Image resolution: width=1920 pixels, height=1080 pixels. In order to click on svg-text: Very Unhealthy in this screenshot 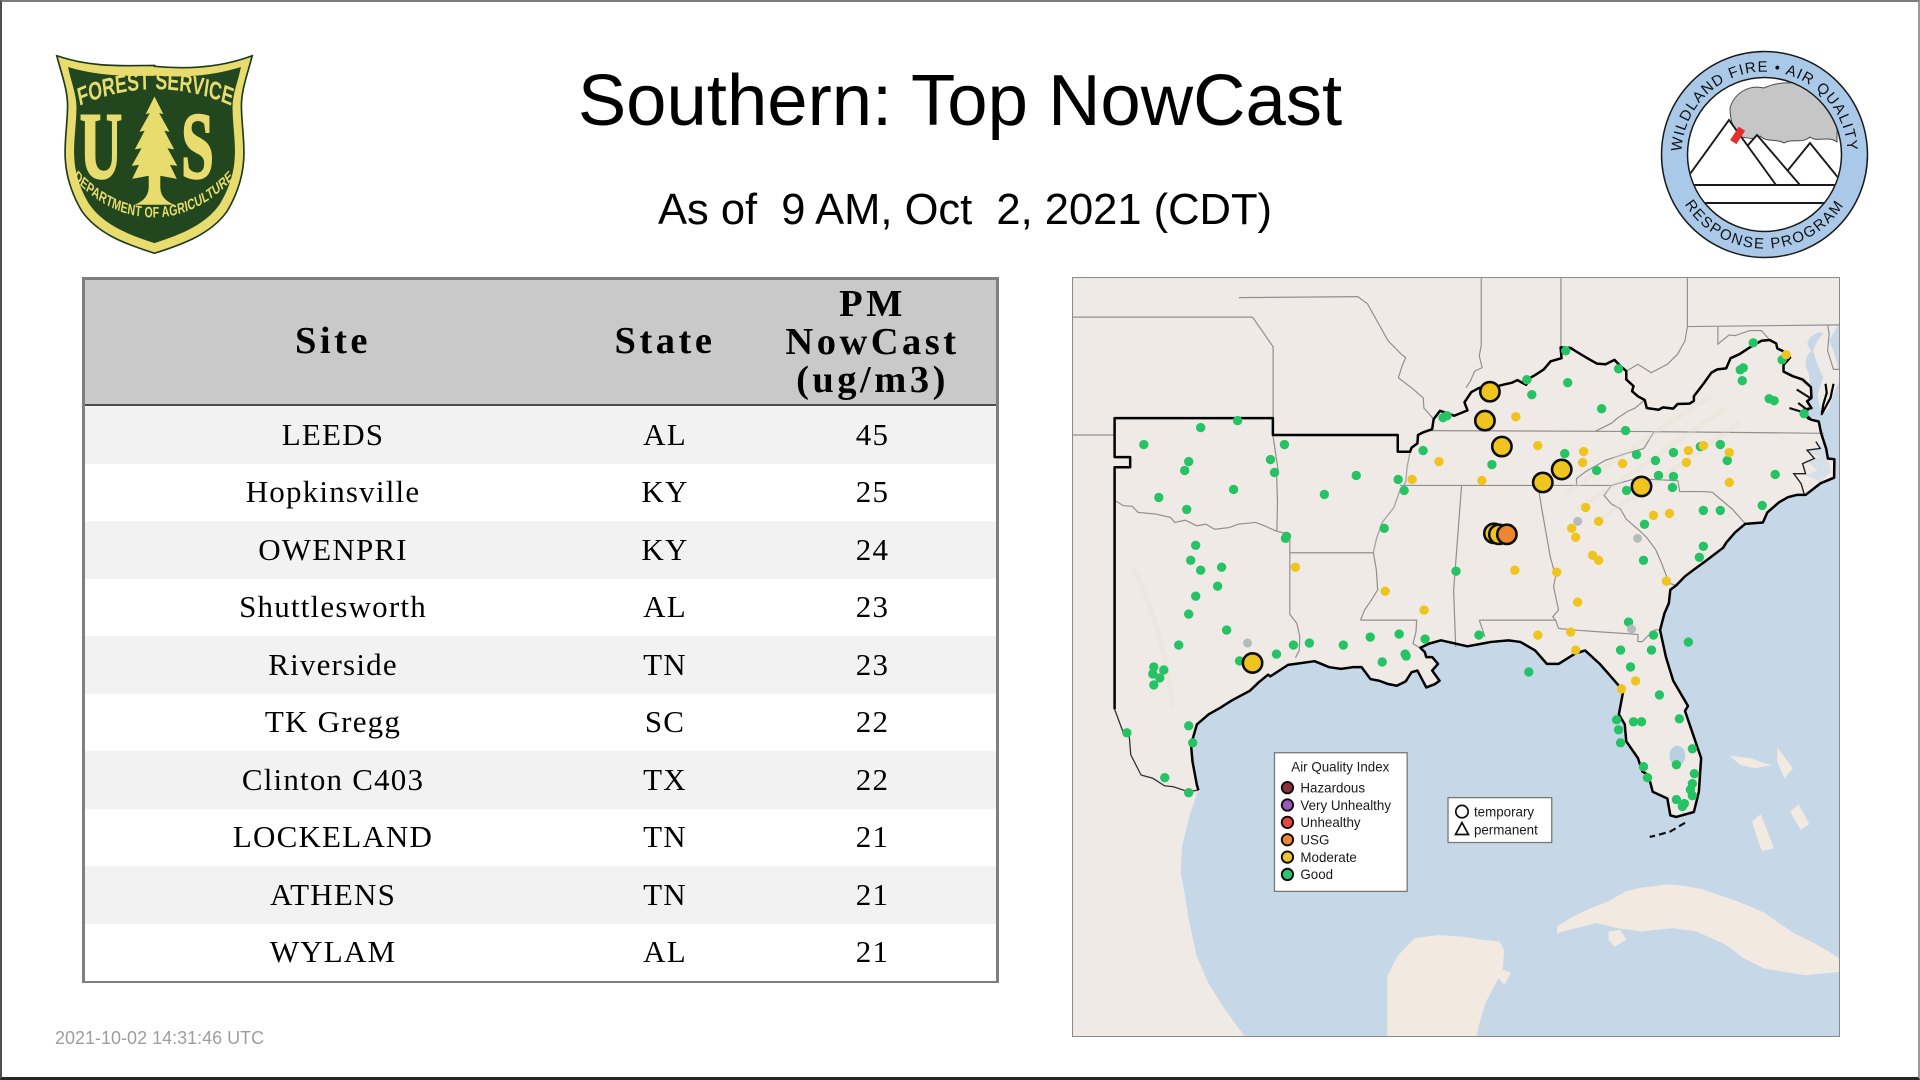, I will do `click(1345, 805)`.